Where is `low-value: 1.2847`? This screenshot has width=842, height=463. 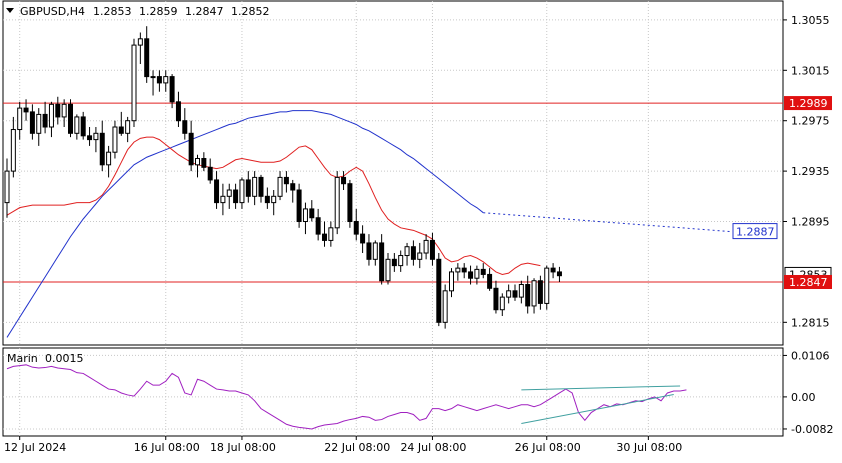
low-value: 1.2847 is located at coordinates (204, 11).